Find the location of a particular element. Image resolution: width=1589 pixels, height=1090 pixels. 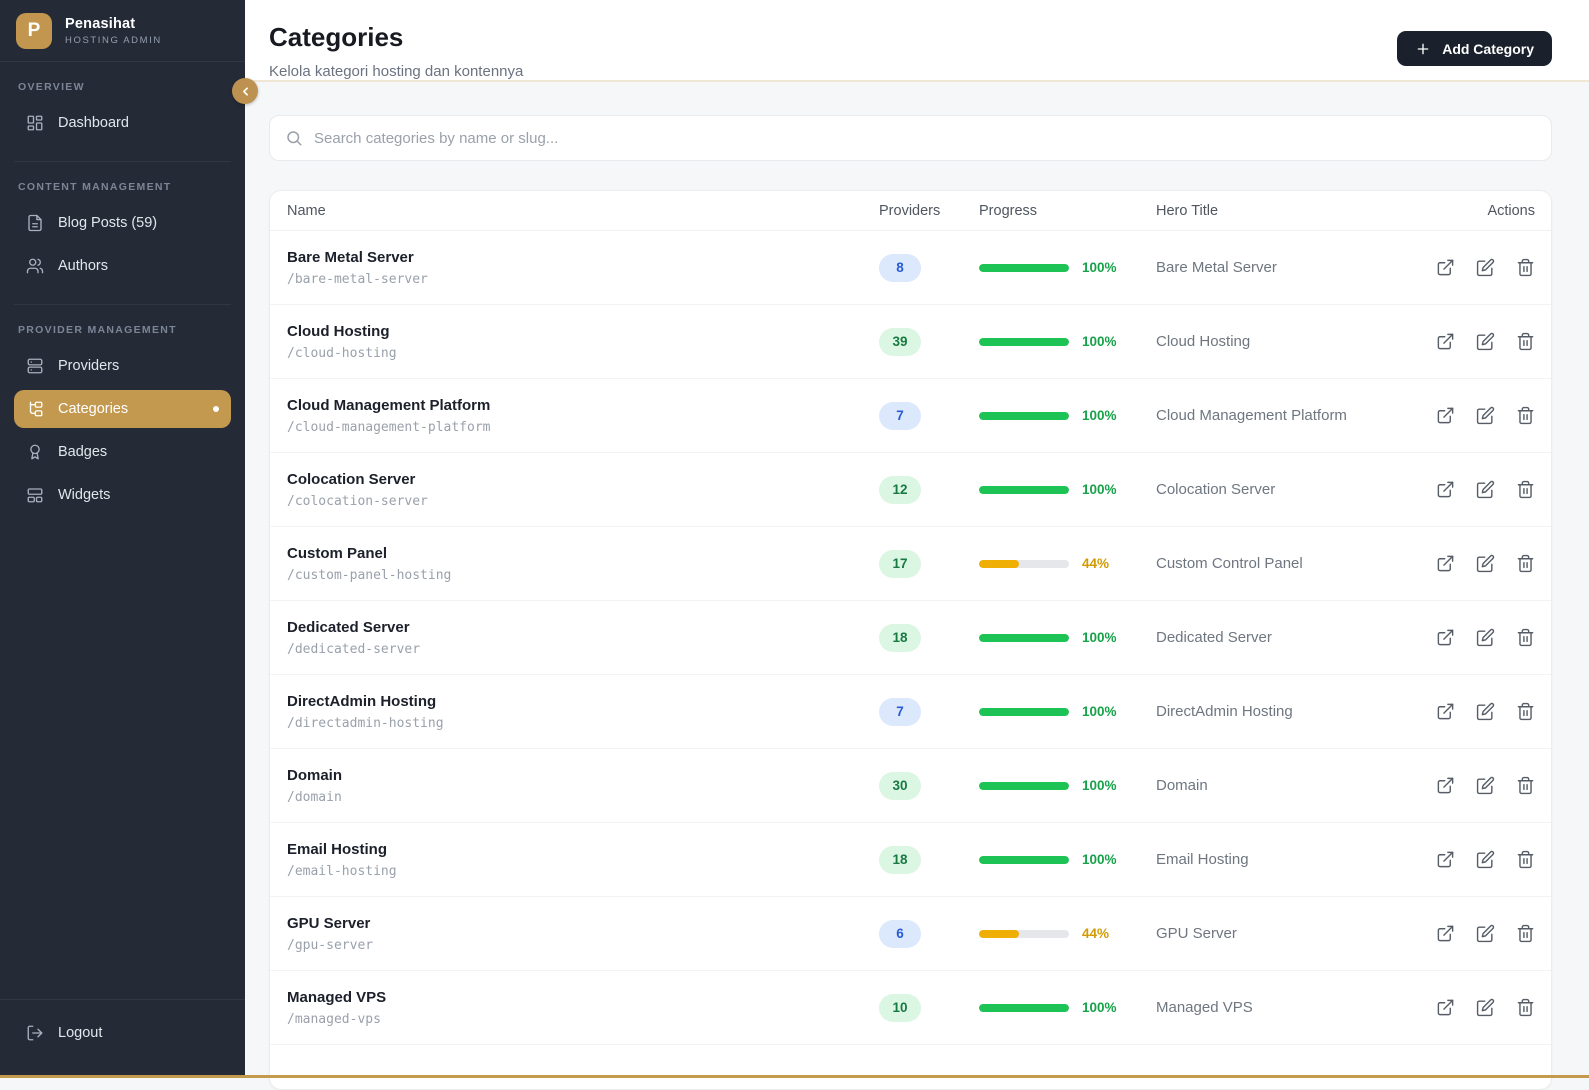

sidebar-item-dashboard: Dashboard is located at coordinates (122, 123).